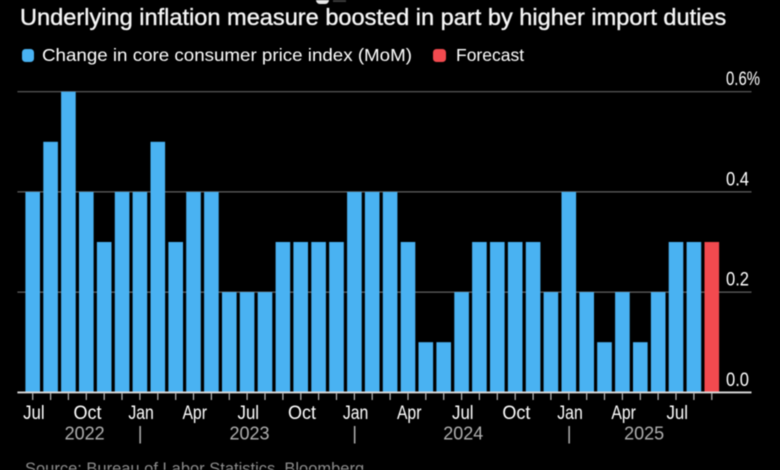  Describe the element at coordinates (644, 433) in the screenshot. I see `svg-text: 2025` at that location.